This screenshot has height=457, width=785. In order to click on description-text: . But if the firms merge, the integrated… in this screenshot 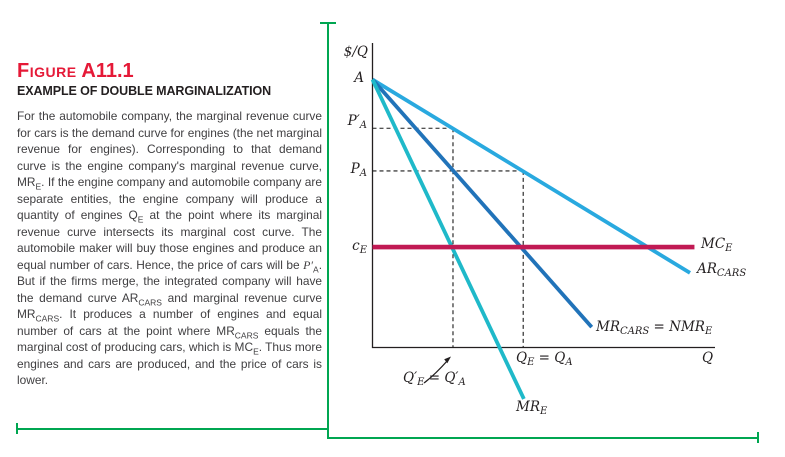, I will do `click(169, 281)`.